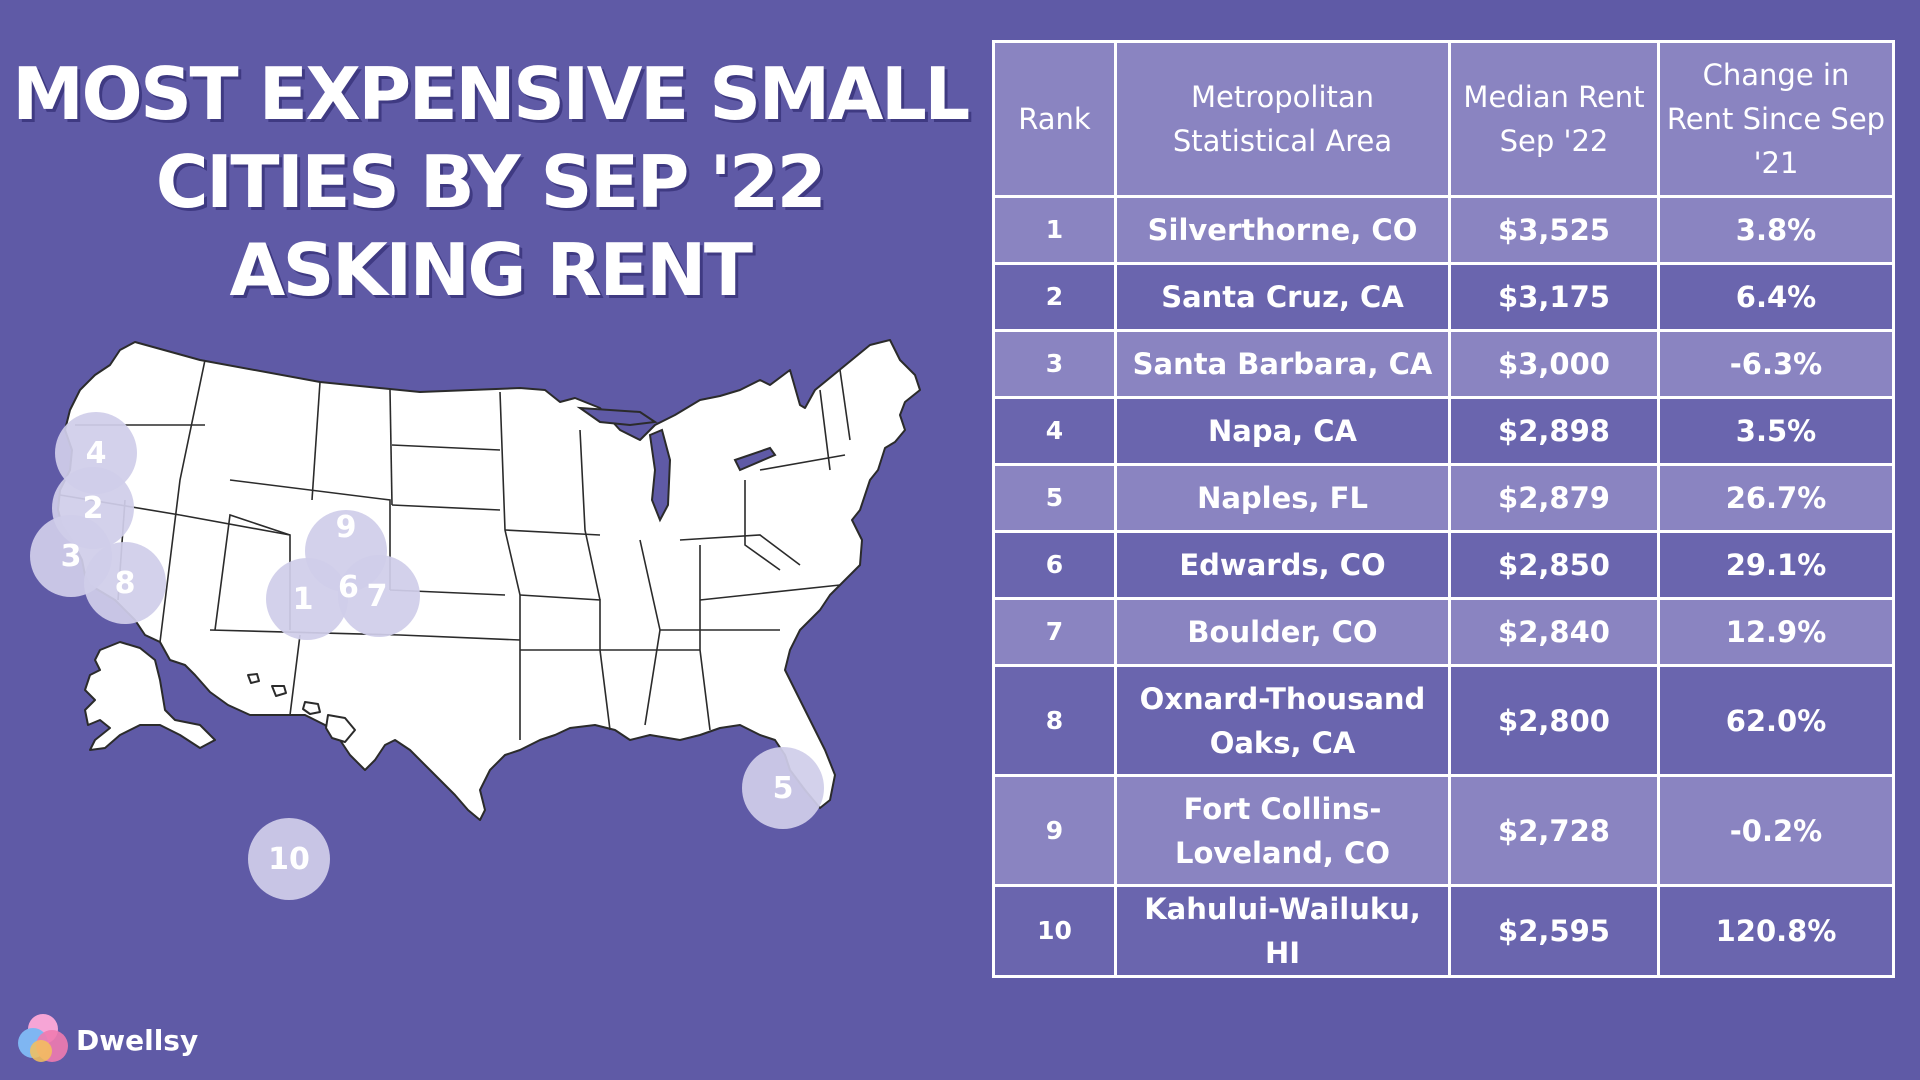  I want to click on dwellsy-logo: Dwellsy, so click(108, 1040).